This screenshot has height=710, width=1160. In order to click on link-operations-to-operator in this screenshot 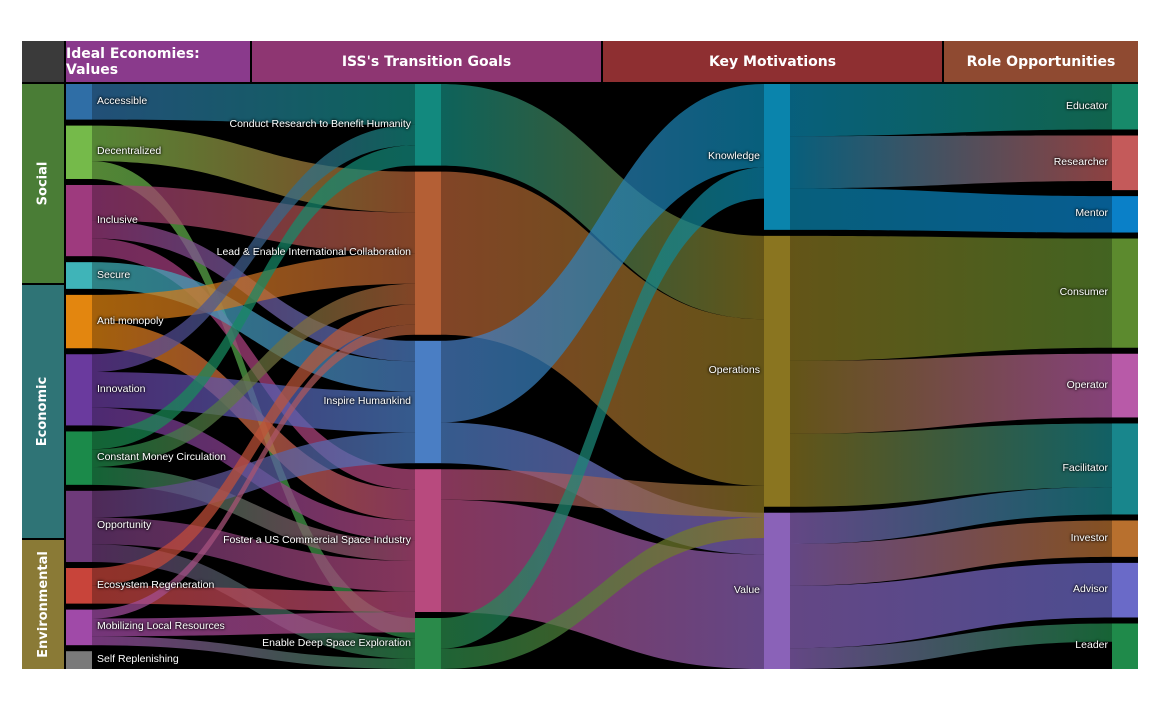, I will do `click(951, 393)`.